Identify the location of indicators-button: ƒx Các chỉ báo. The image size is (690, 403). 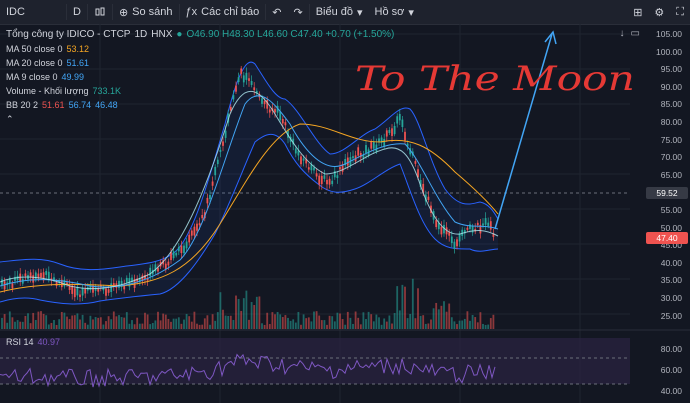
(223, 12).